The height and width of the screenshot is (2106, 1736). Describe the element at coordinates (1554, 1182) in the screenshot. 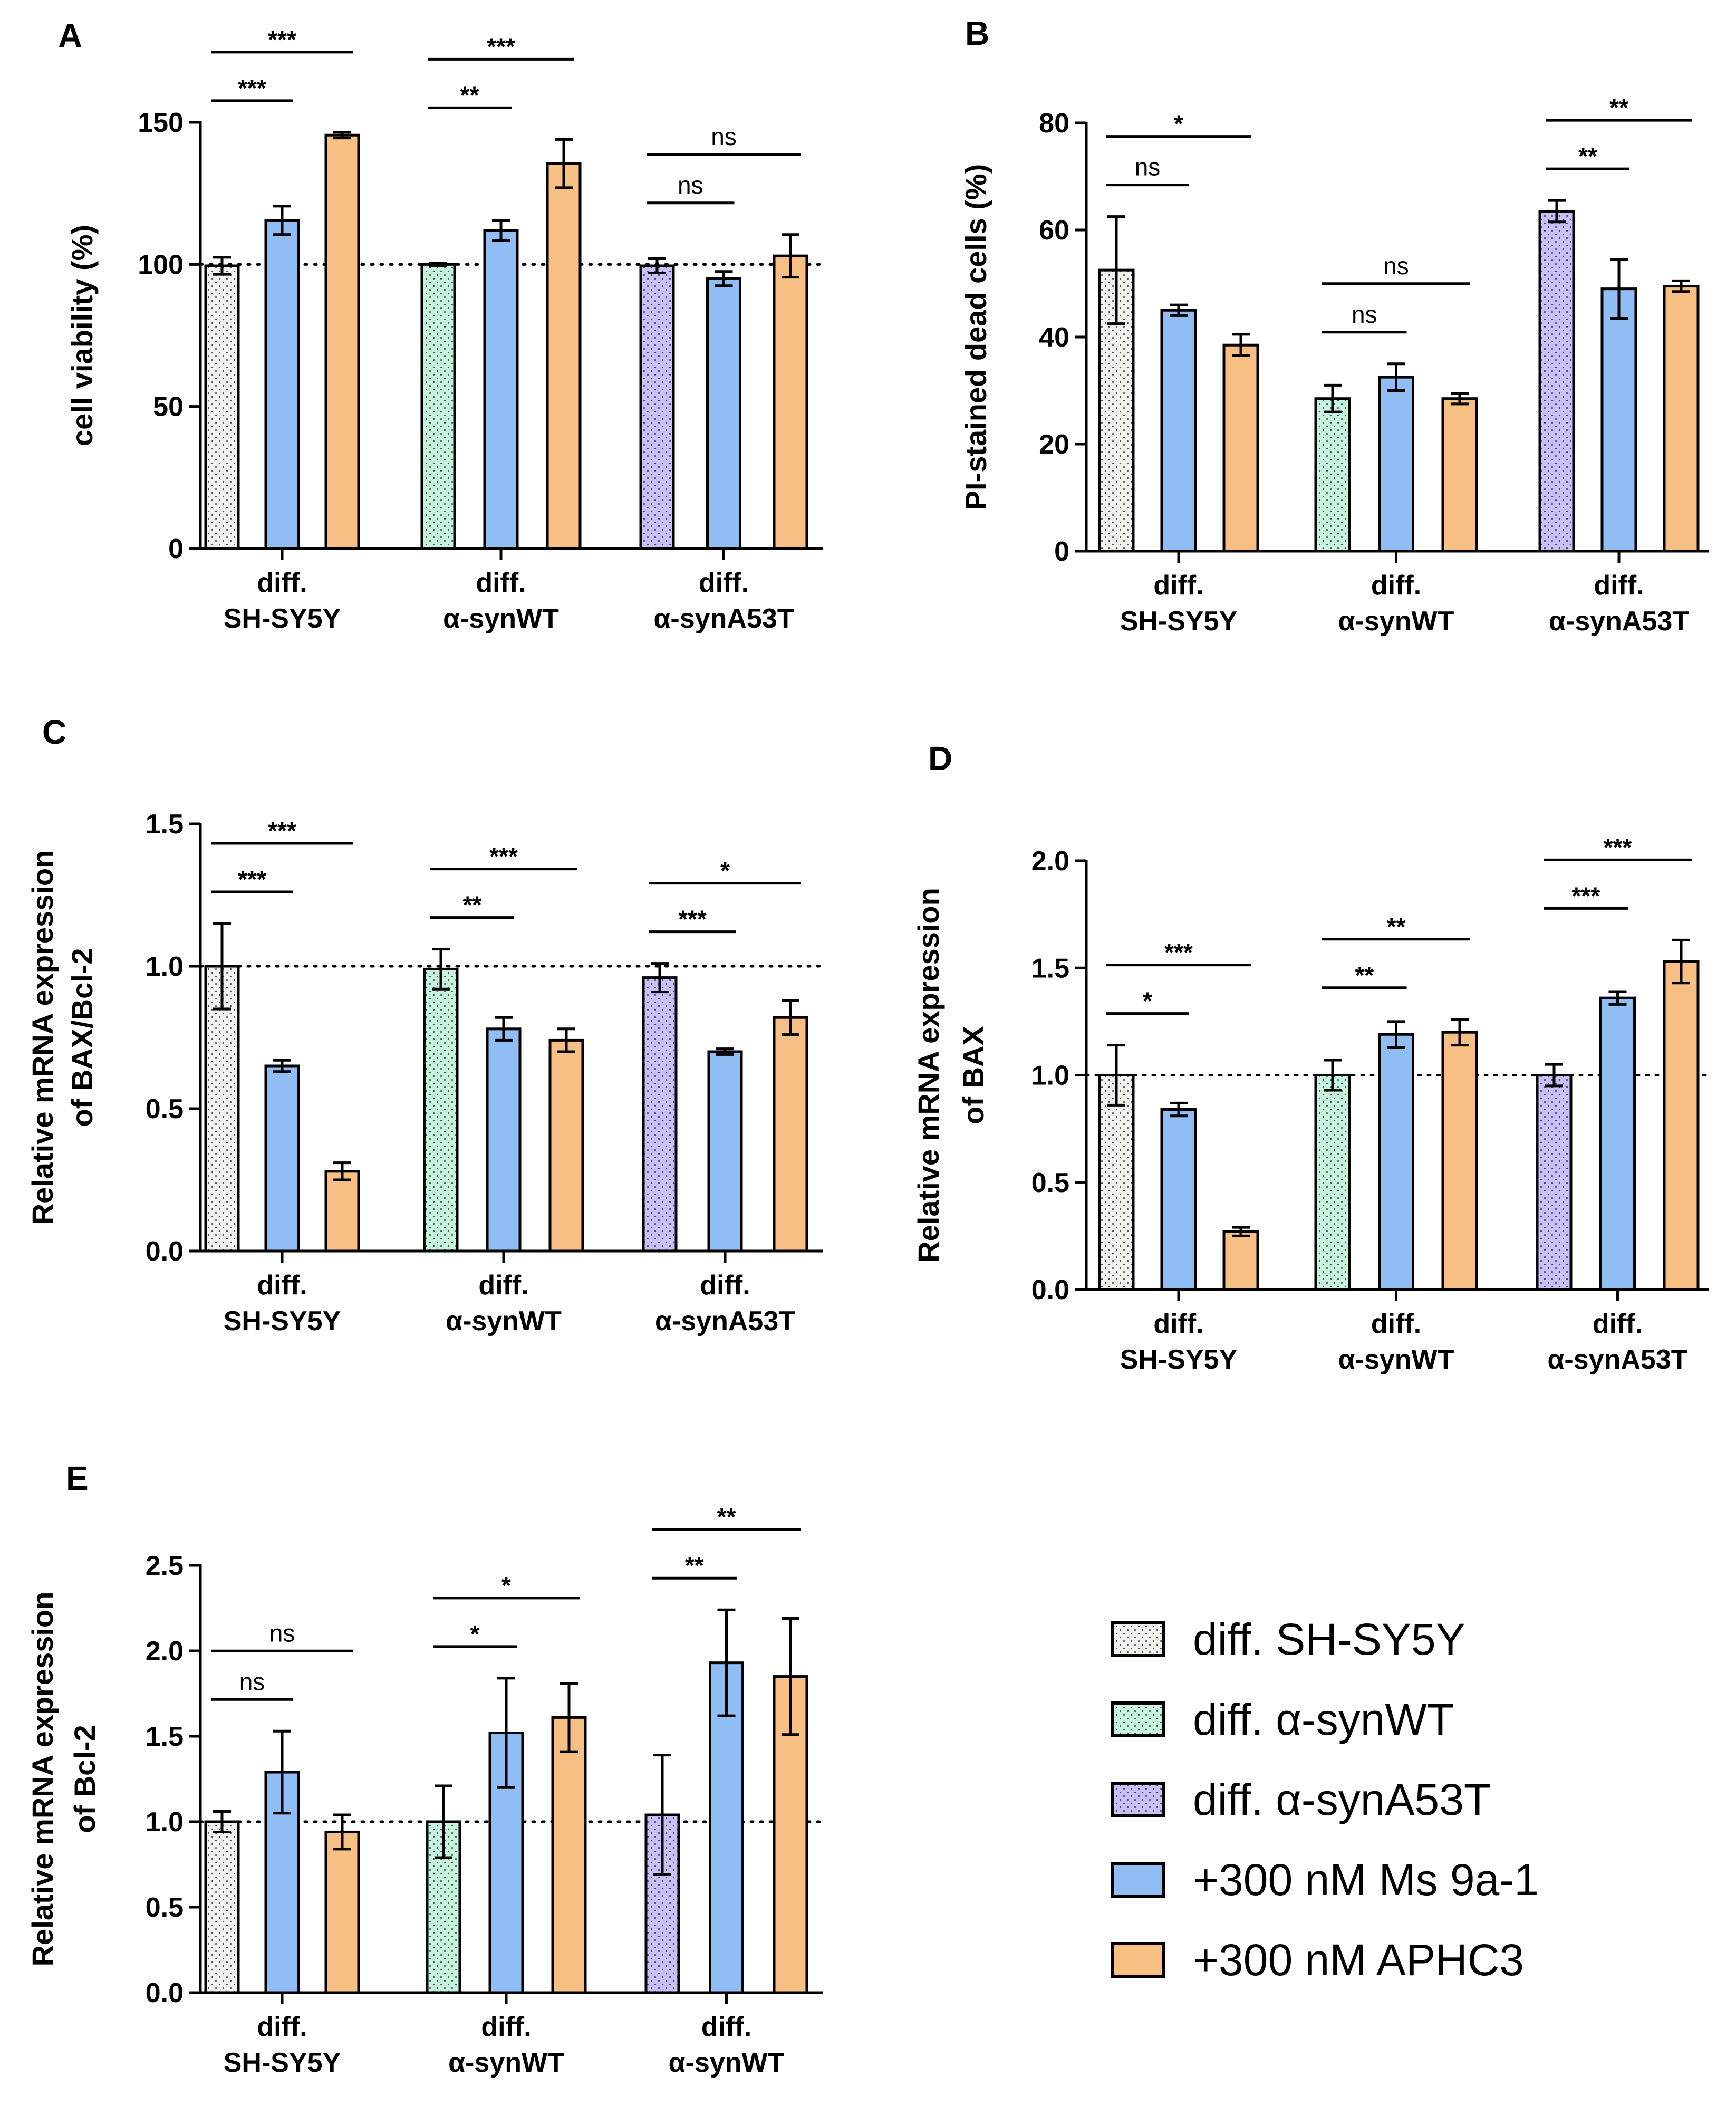

I see `bar-diff-alpha-syna53t` at that location.